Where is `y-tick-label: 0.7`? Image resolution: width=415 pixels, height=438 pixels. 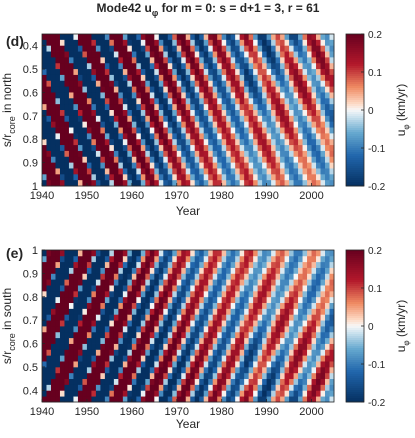 y-tick-label: 0.7 is located at coordinates (30, 321).